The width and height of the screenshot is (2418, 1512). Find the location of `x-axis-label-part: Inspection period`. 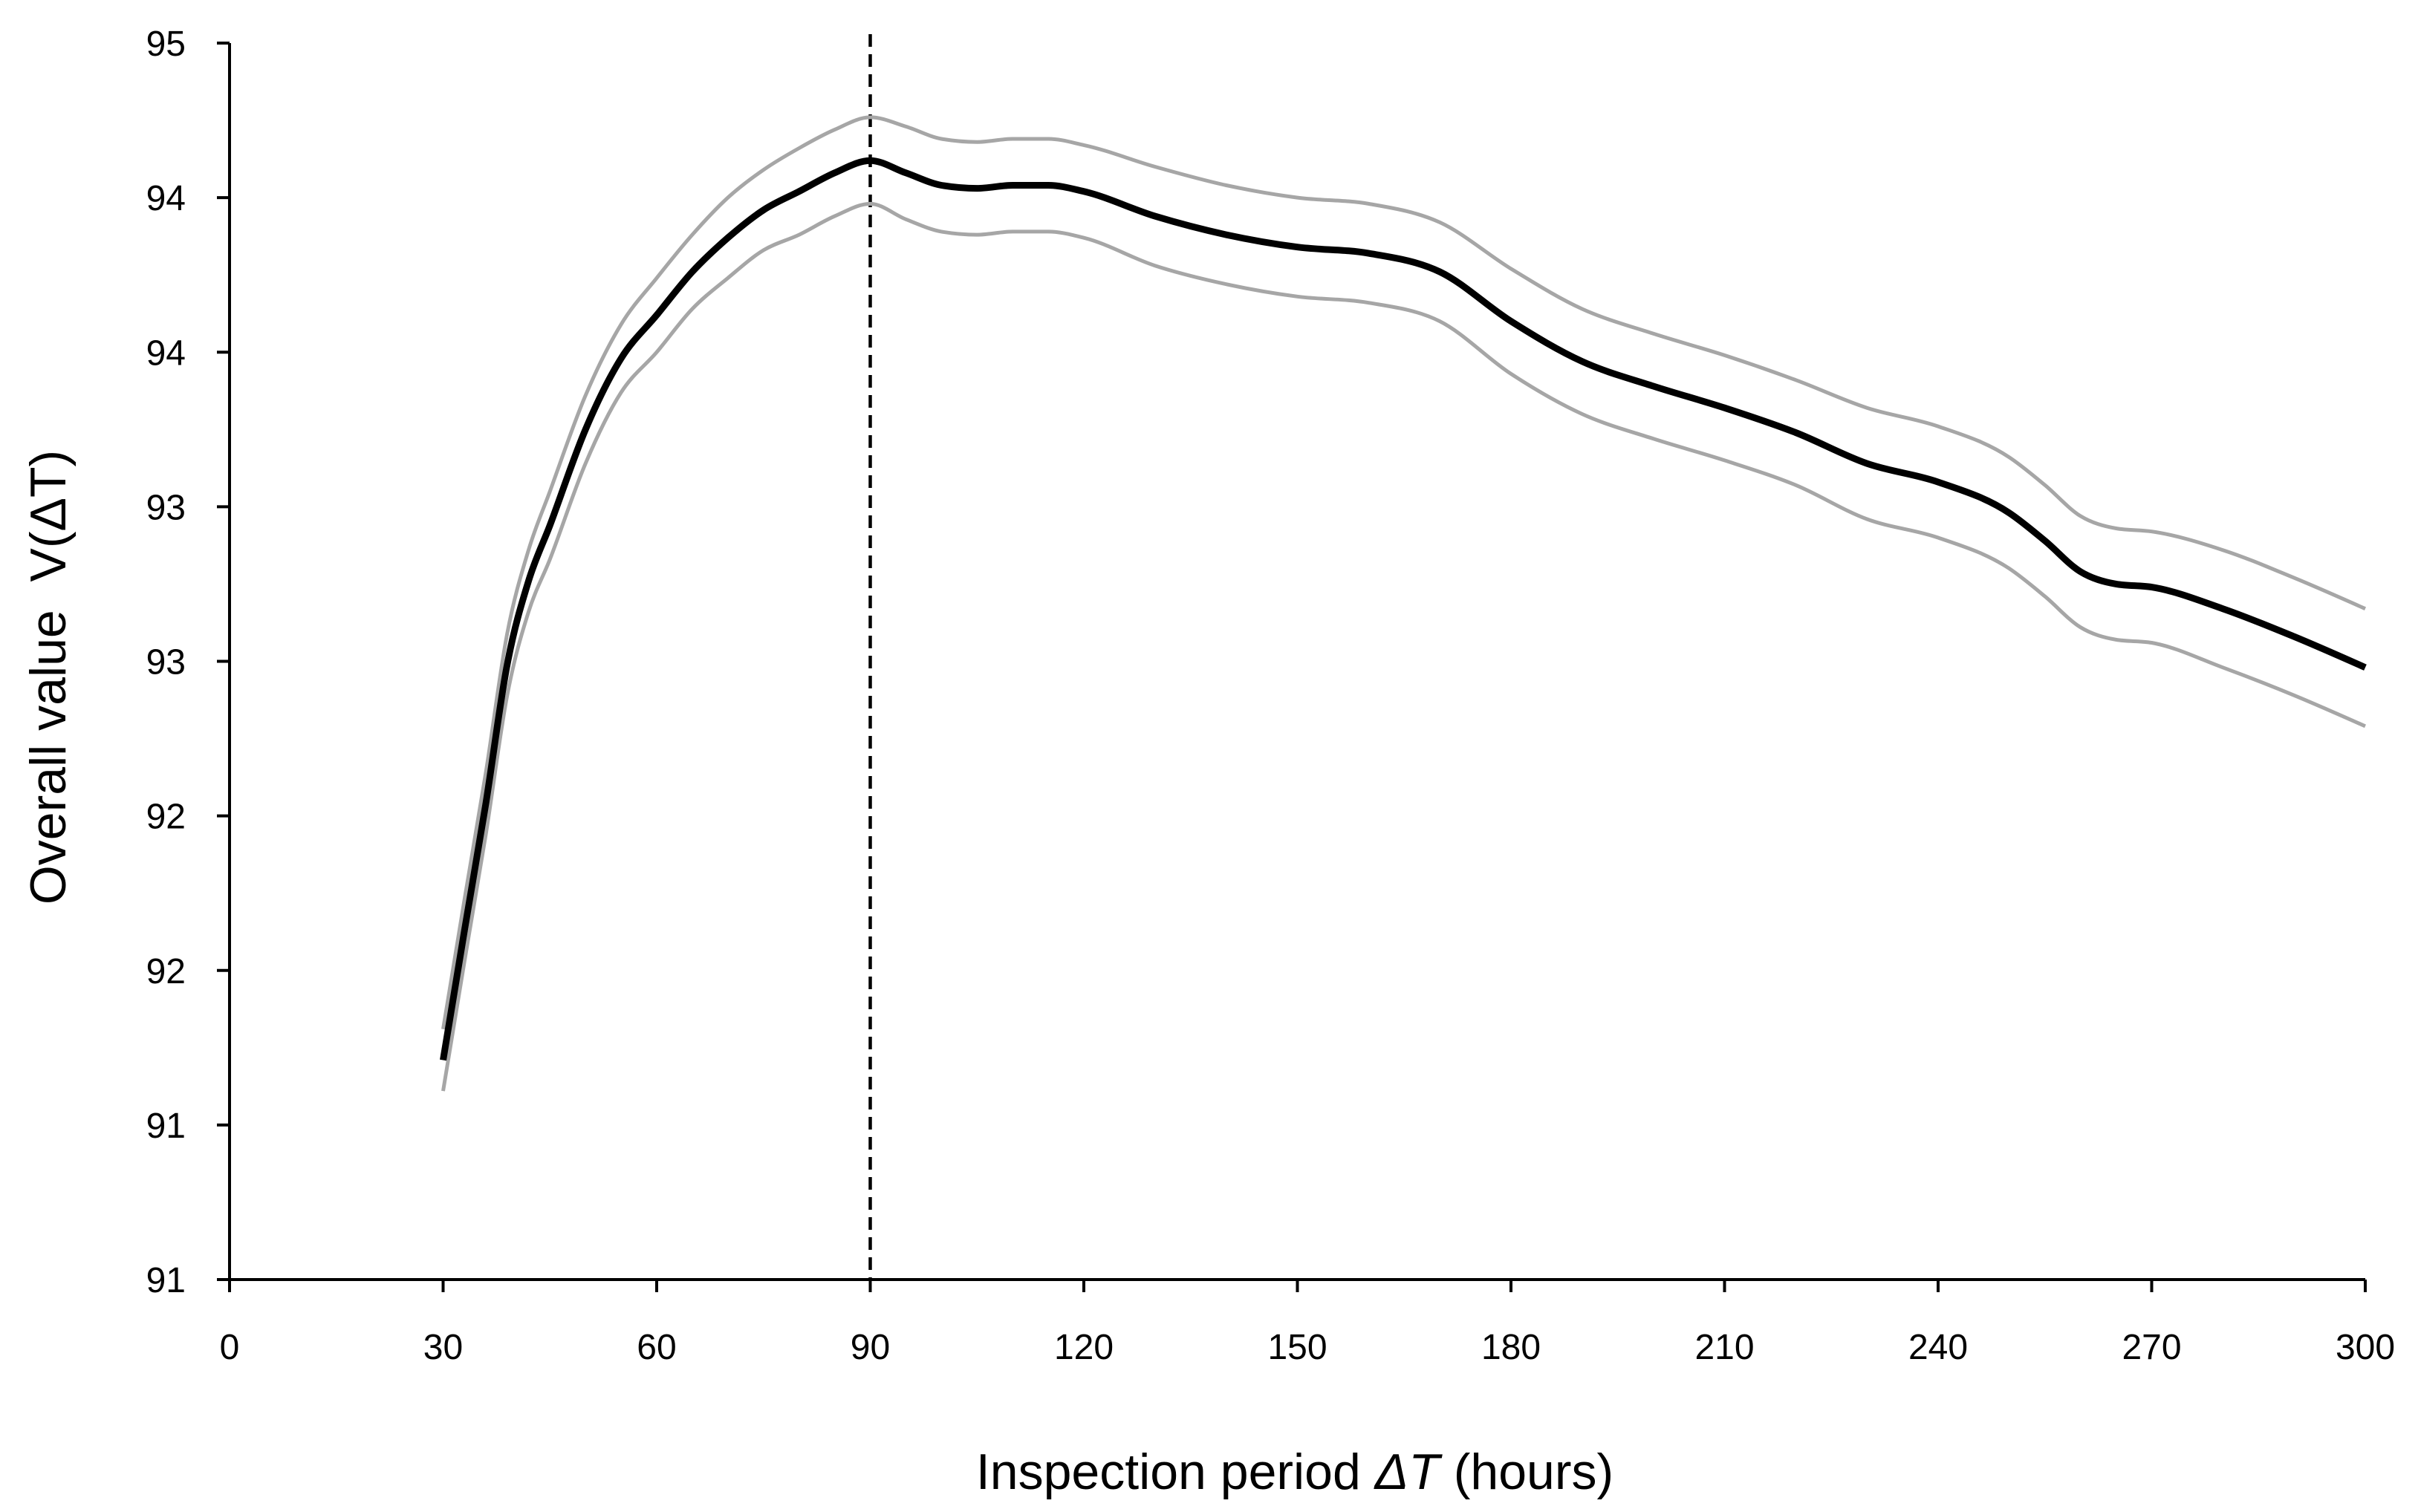

x-axis-label-part: Inspection period is located at coordinates (1175, 1472).